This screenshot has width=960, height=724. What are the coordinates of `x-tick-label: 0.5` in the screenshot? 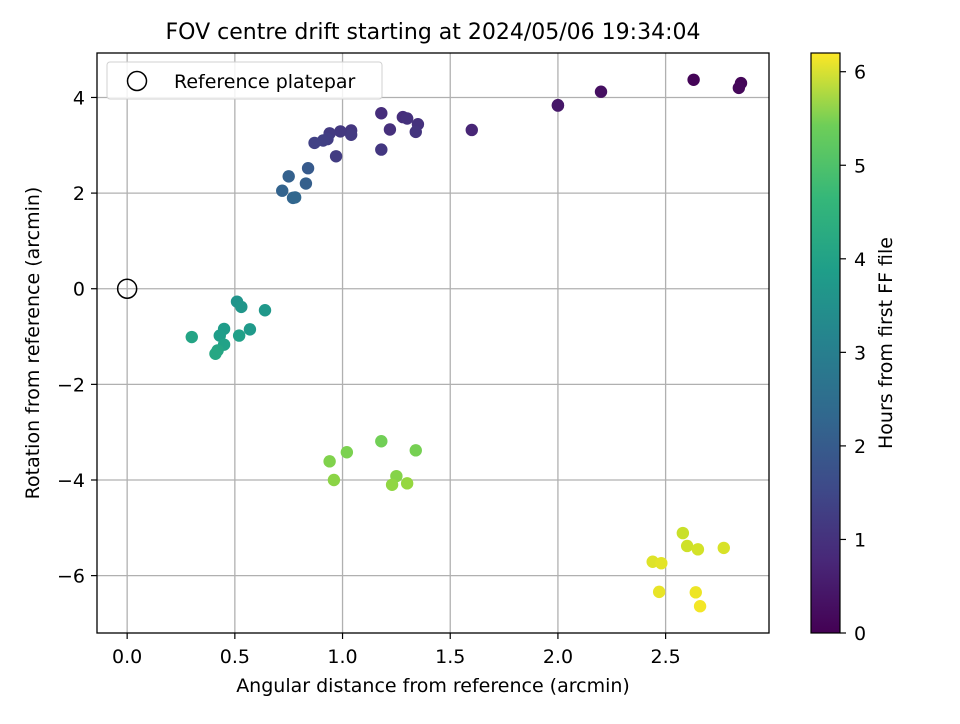 It's located at (235, 657).